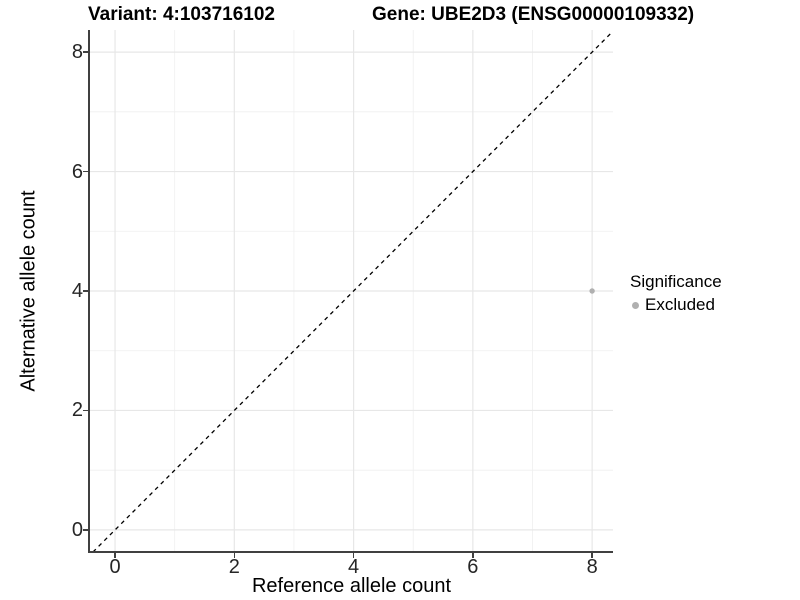  Describe the element at coordinates (77, 52) in the screenshot. I see `y-tick-label: 8` at that location.